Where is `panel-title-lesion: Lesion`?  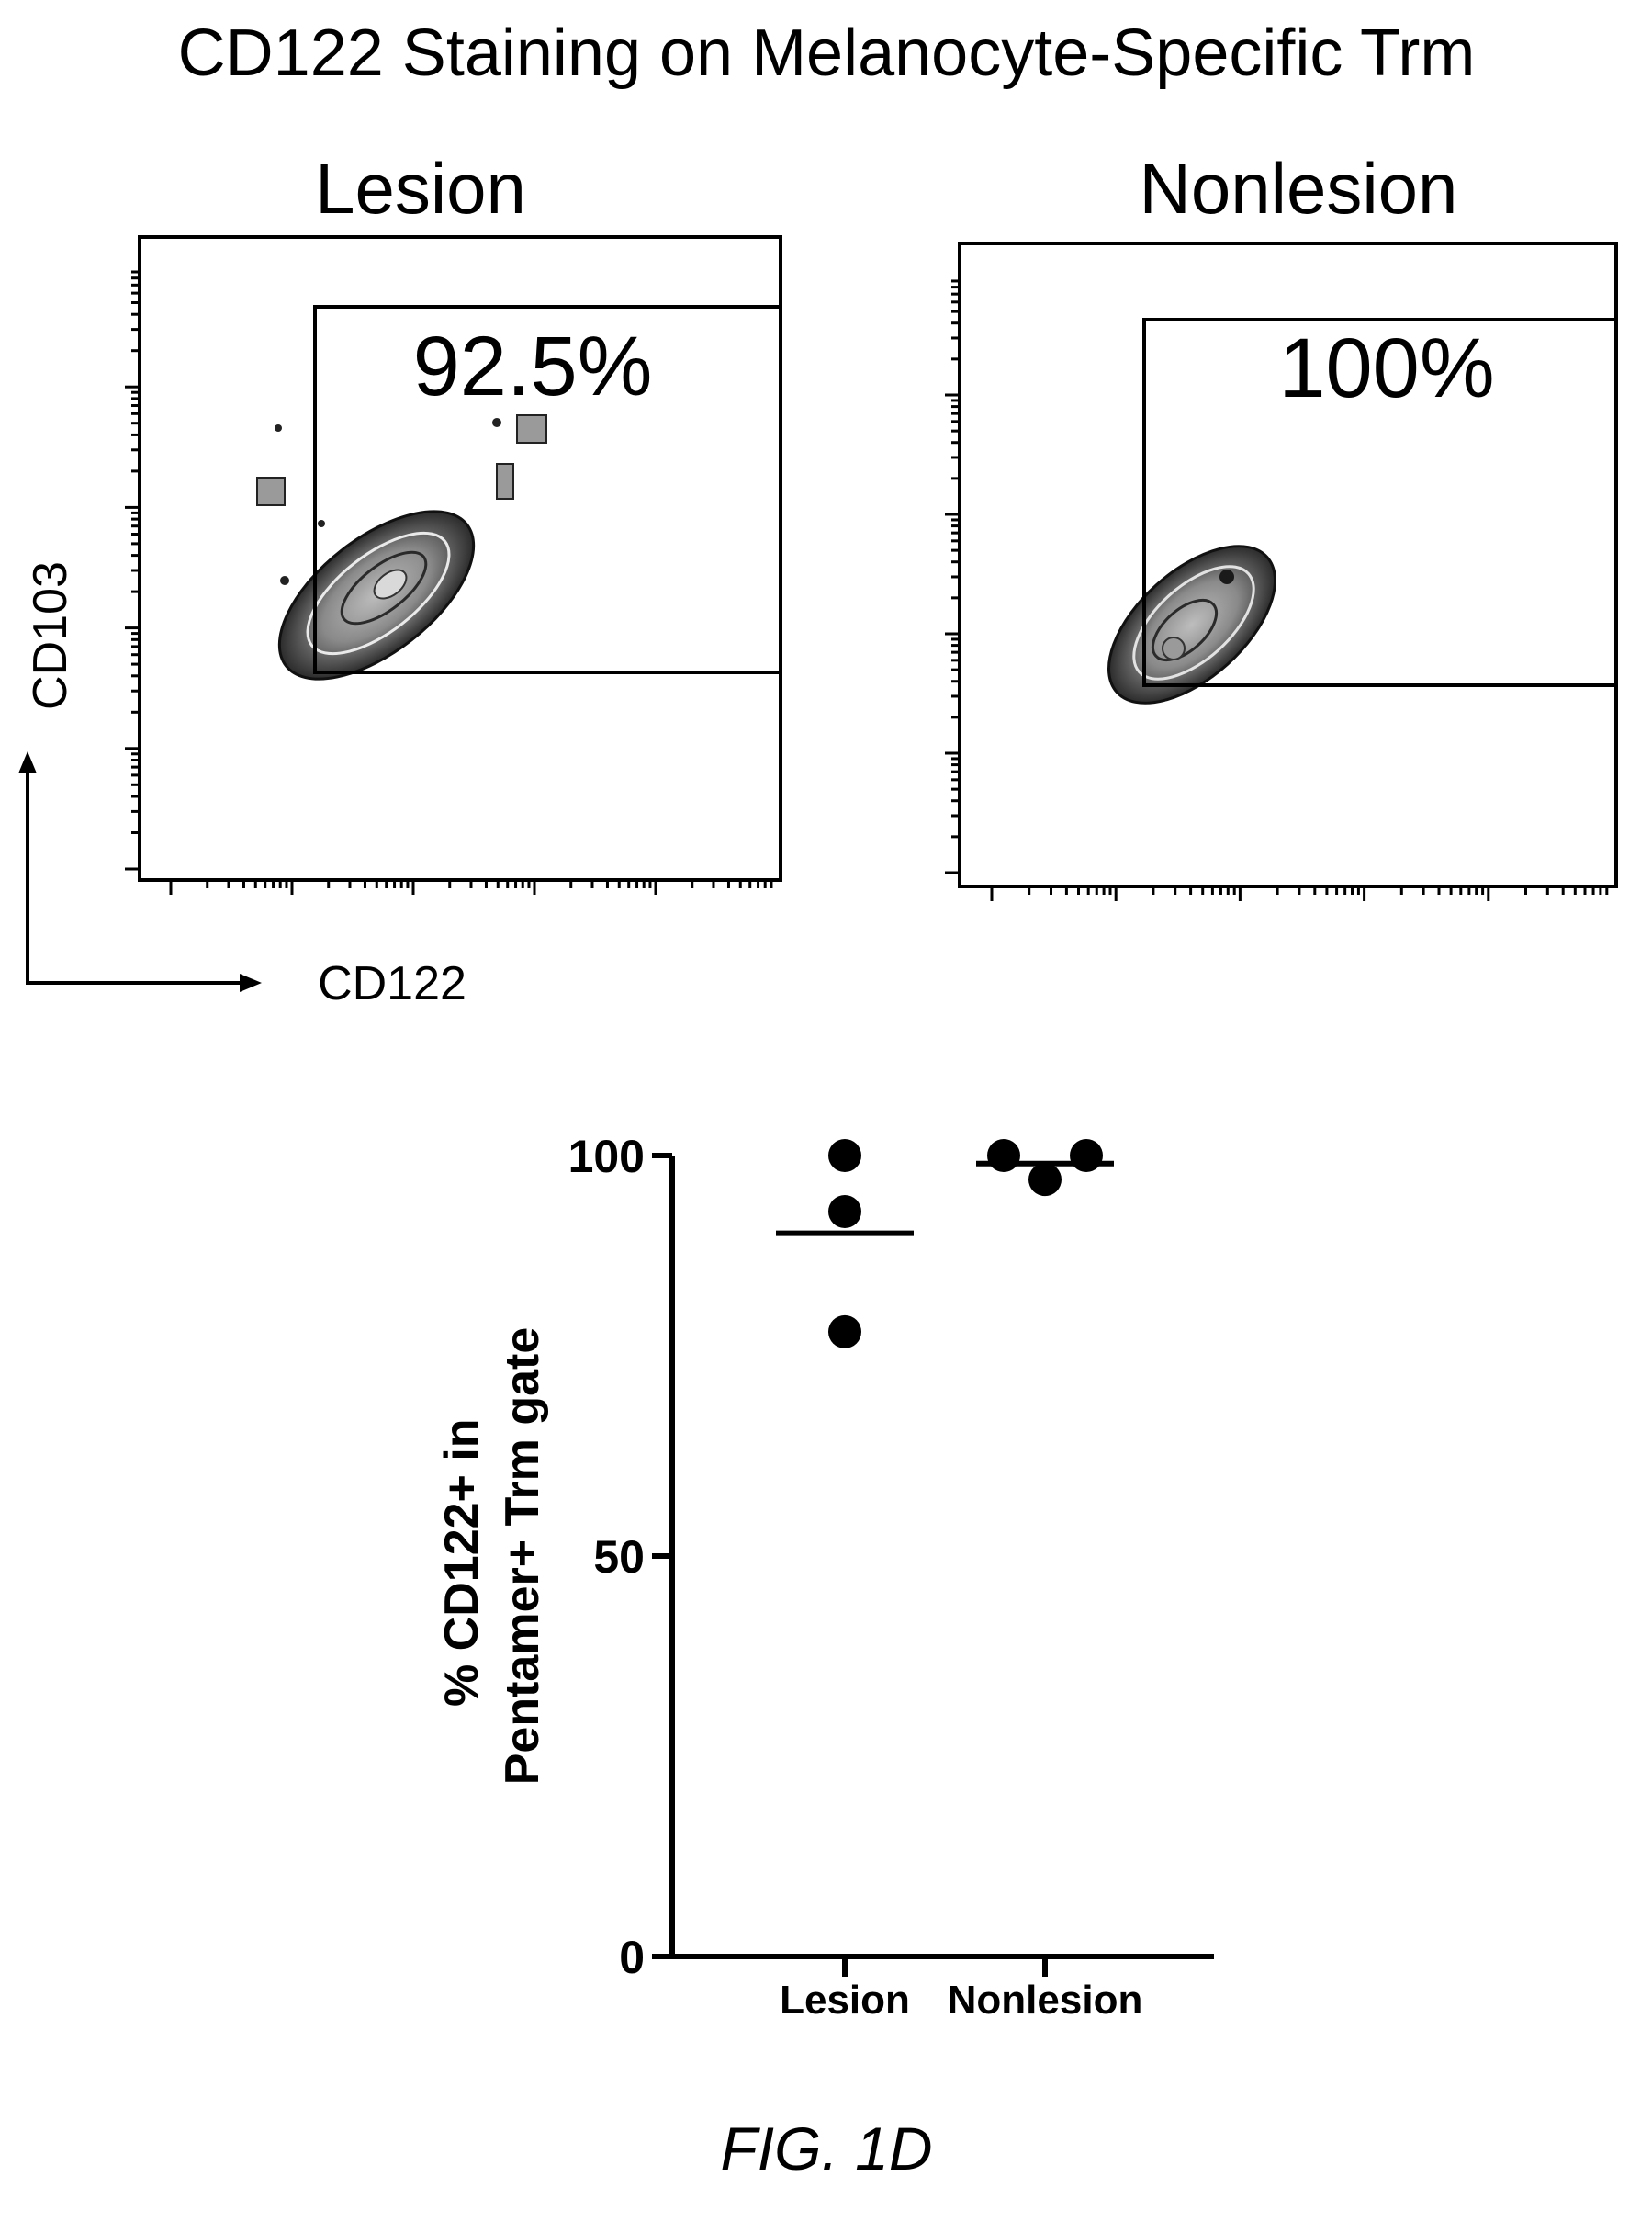
panel-title-lesion: Lesion is located at coordinates (420, 188).